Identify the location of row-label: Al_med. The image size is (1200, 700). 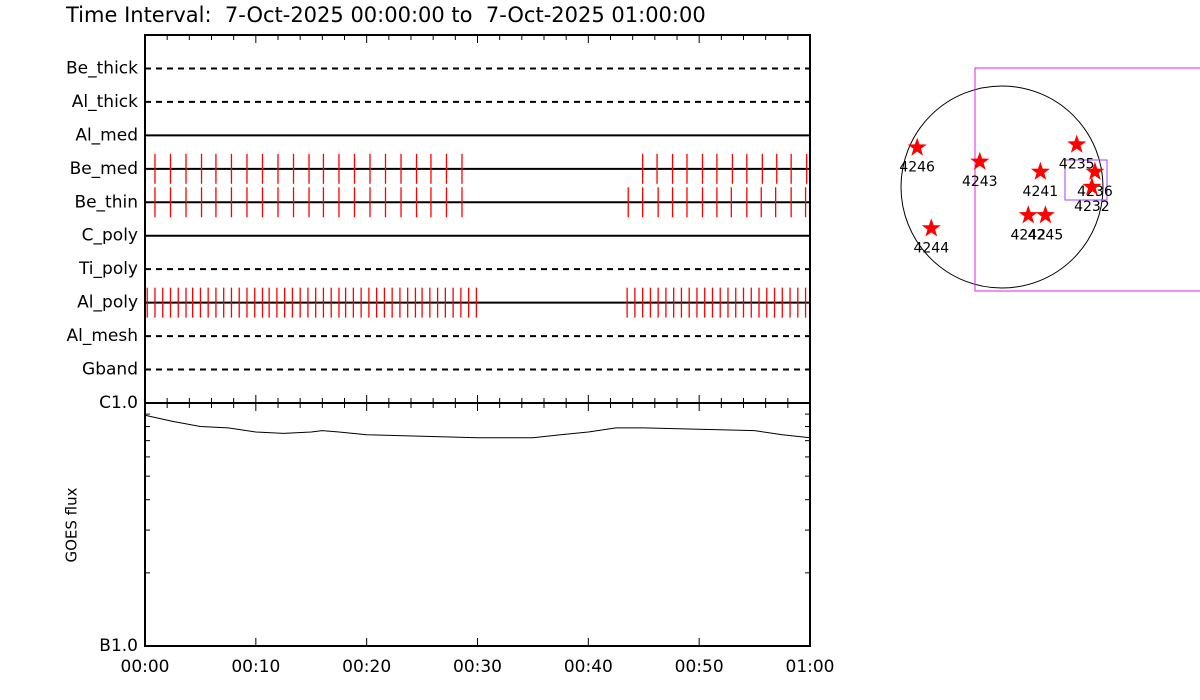
(106, 135).